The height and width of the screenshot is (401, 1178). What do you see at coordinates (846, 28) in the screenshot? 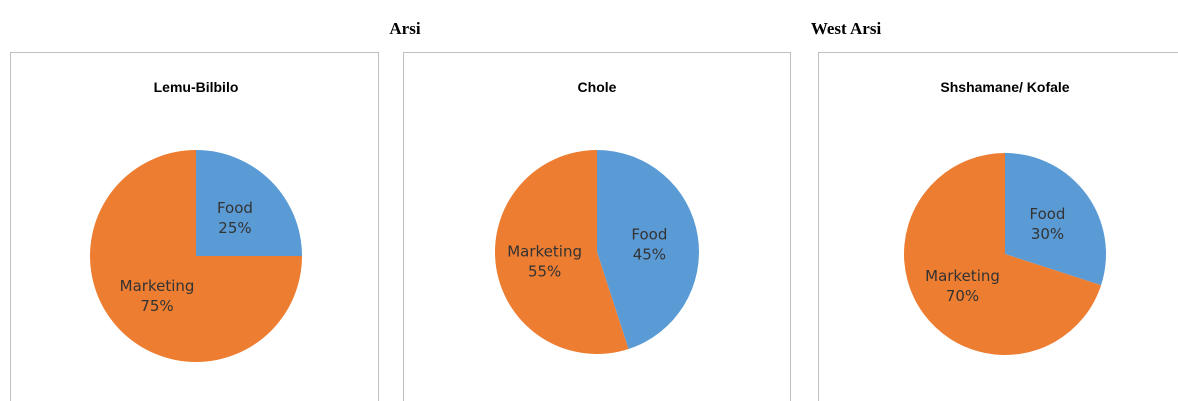
I see `region-label: West Arsi` at bounding box center [846, 28].